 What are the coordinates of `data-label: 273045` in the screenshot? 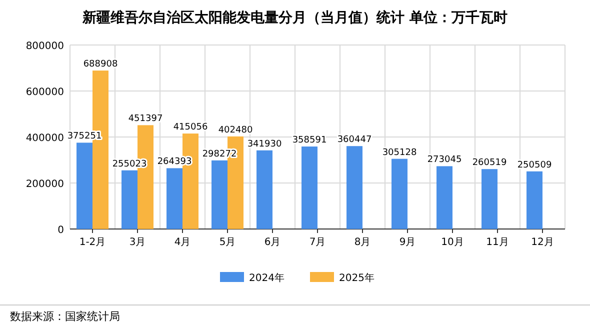 It's located at (444, 160).